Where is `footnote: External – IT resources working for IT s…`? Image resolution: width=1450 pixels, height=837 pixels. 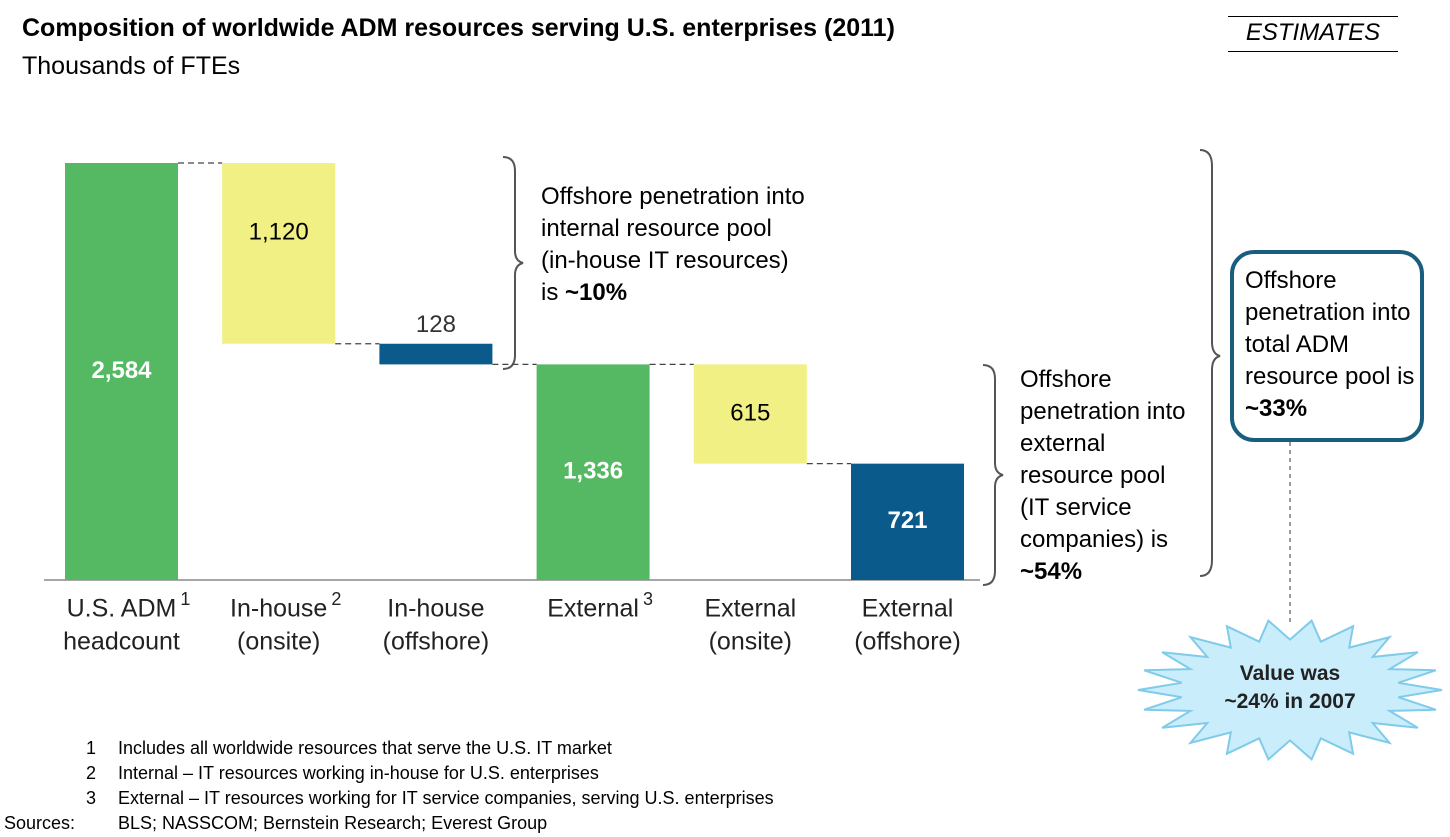
footnote: External – IT resources working for IT s… is located at coordinates (446, 798).